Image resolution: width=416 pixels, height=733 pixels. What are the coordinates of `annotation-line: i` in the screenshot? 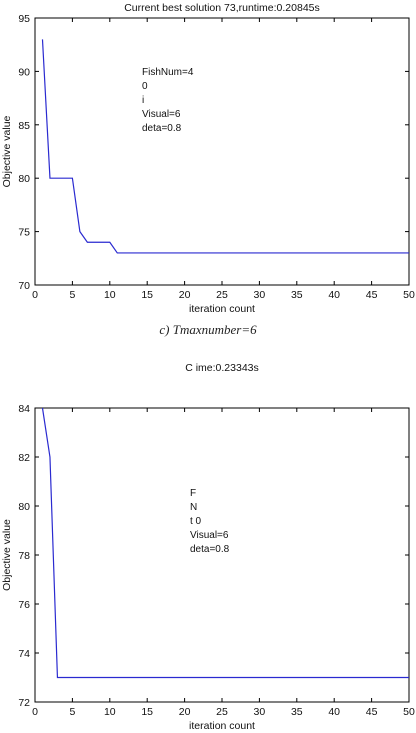 It's located at (143, 100).